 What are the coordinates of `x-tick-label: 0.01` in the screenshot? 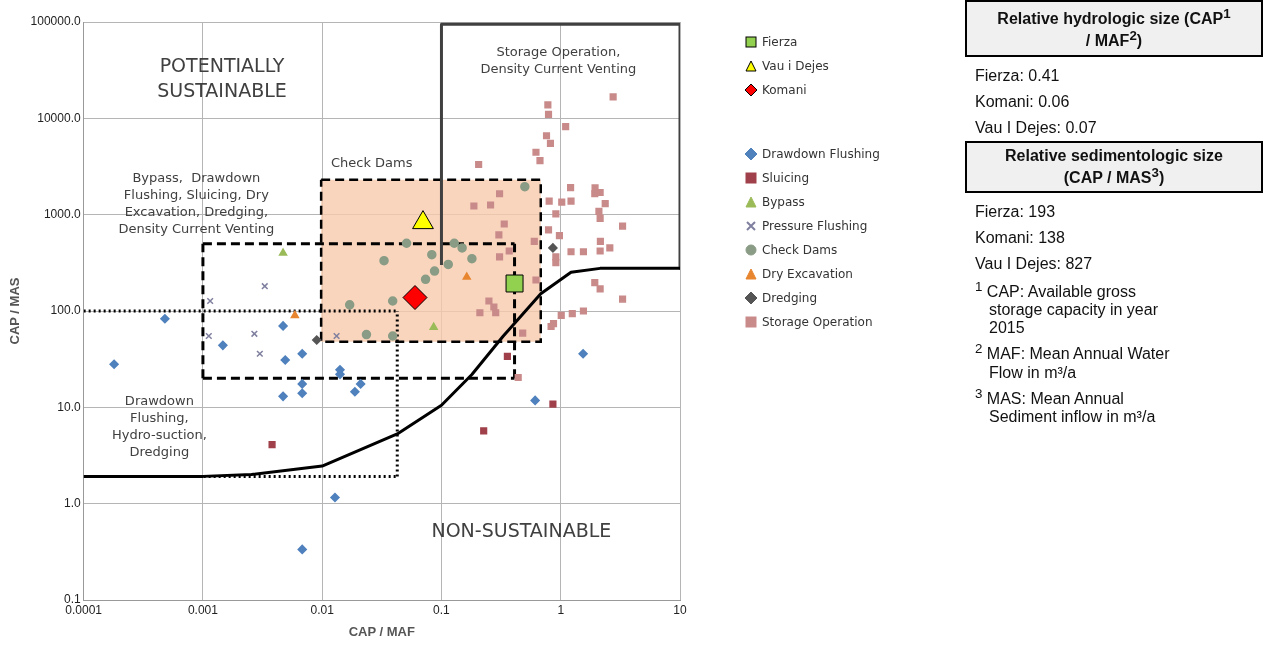 It's located at (322, 609).